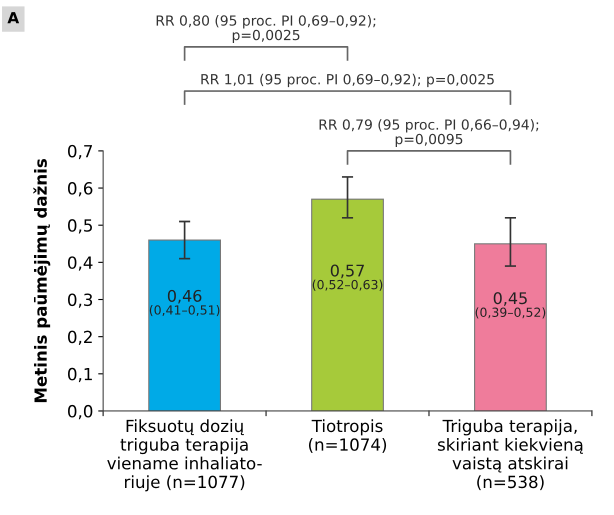 Image resolution: width=614 pixels, height=515 pixels. What do you see at coordinates (184, 455) in the screenshot?
I see `x-tick-label: Fiksuotų dozių triguba terapija viename inhaliato- riuje (n=1077)` at bounding box center [184, 455].